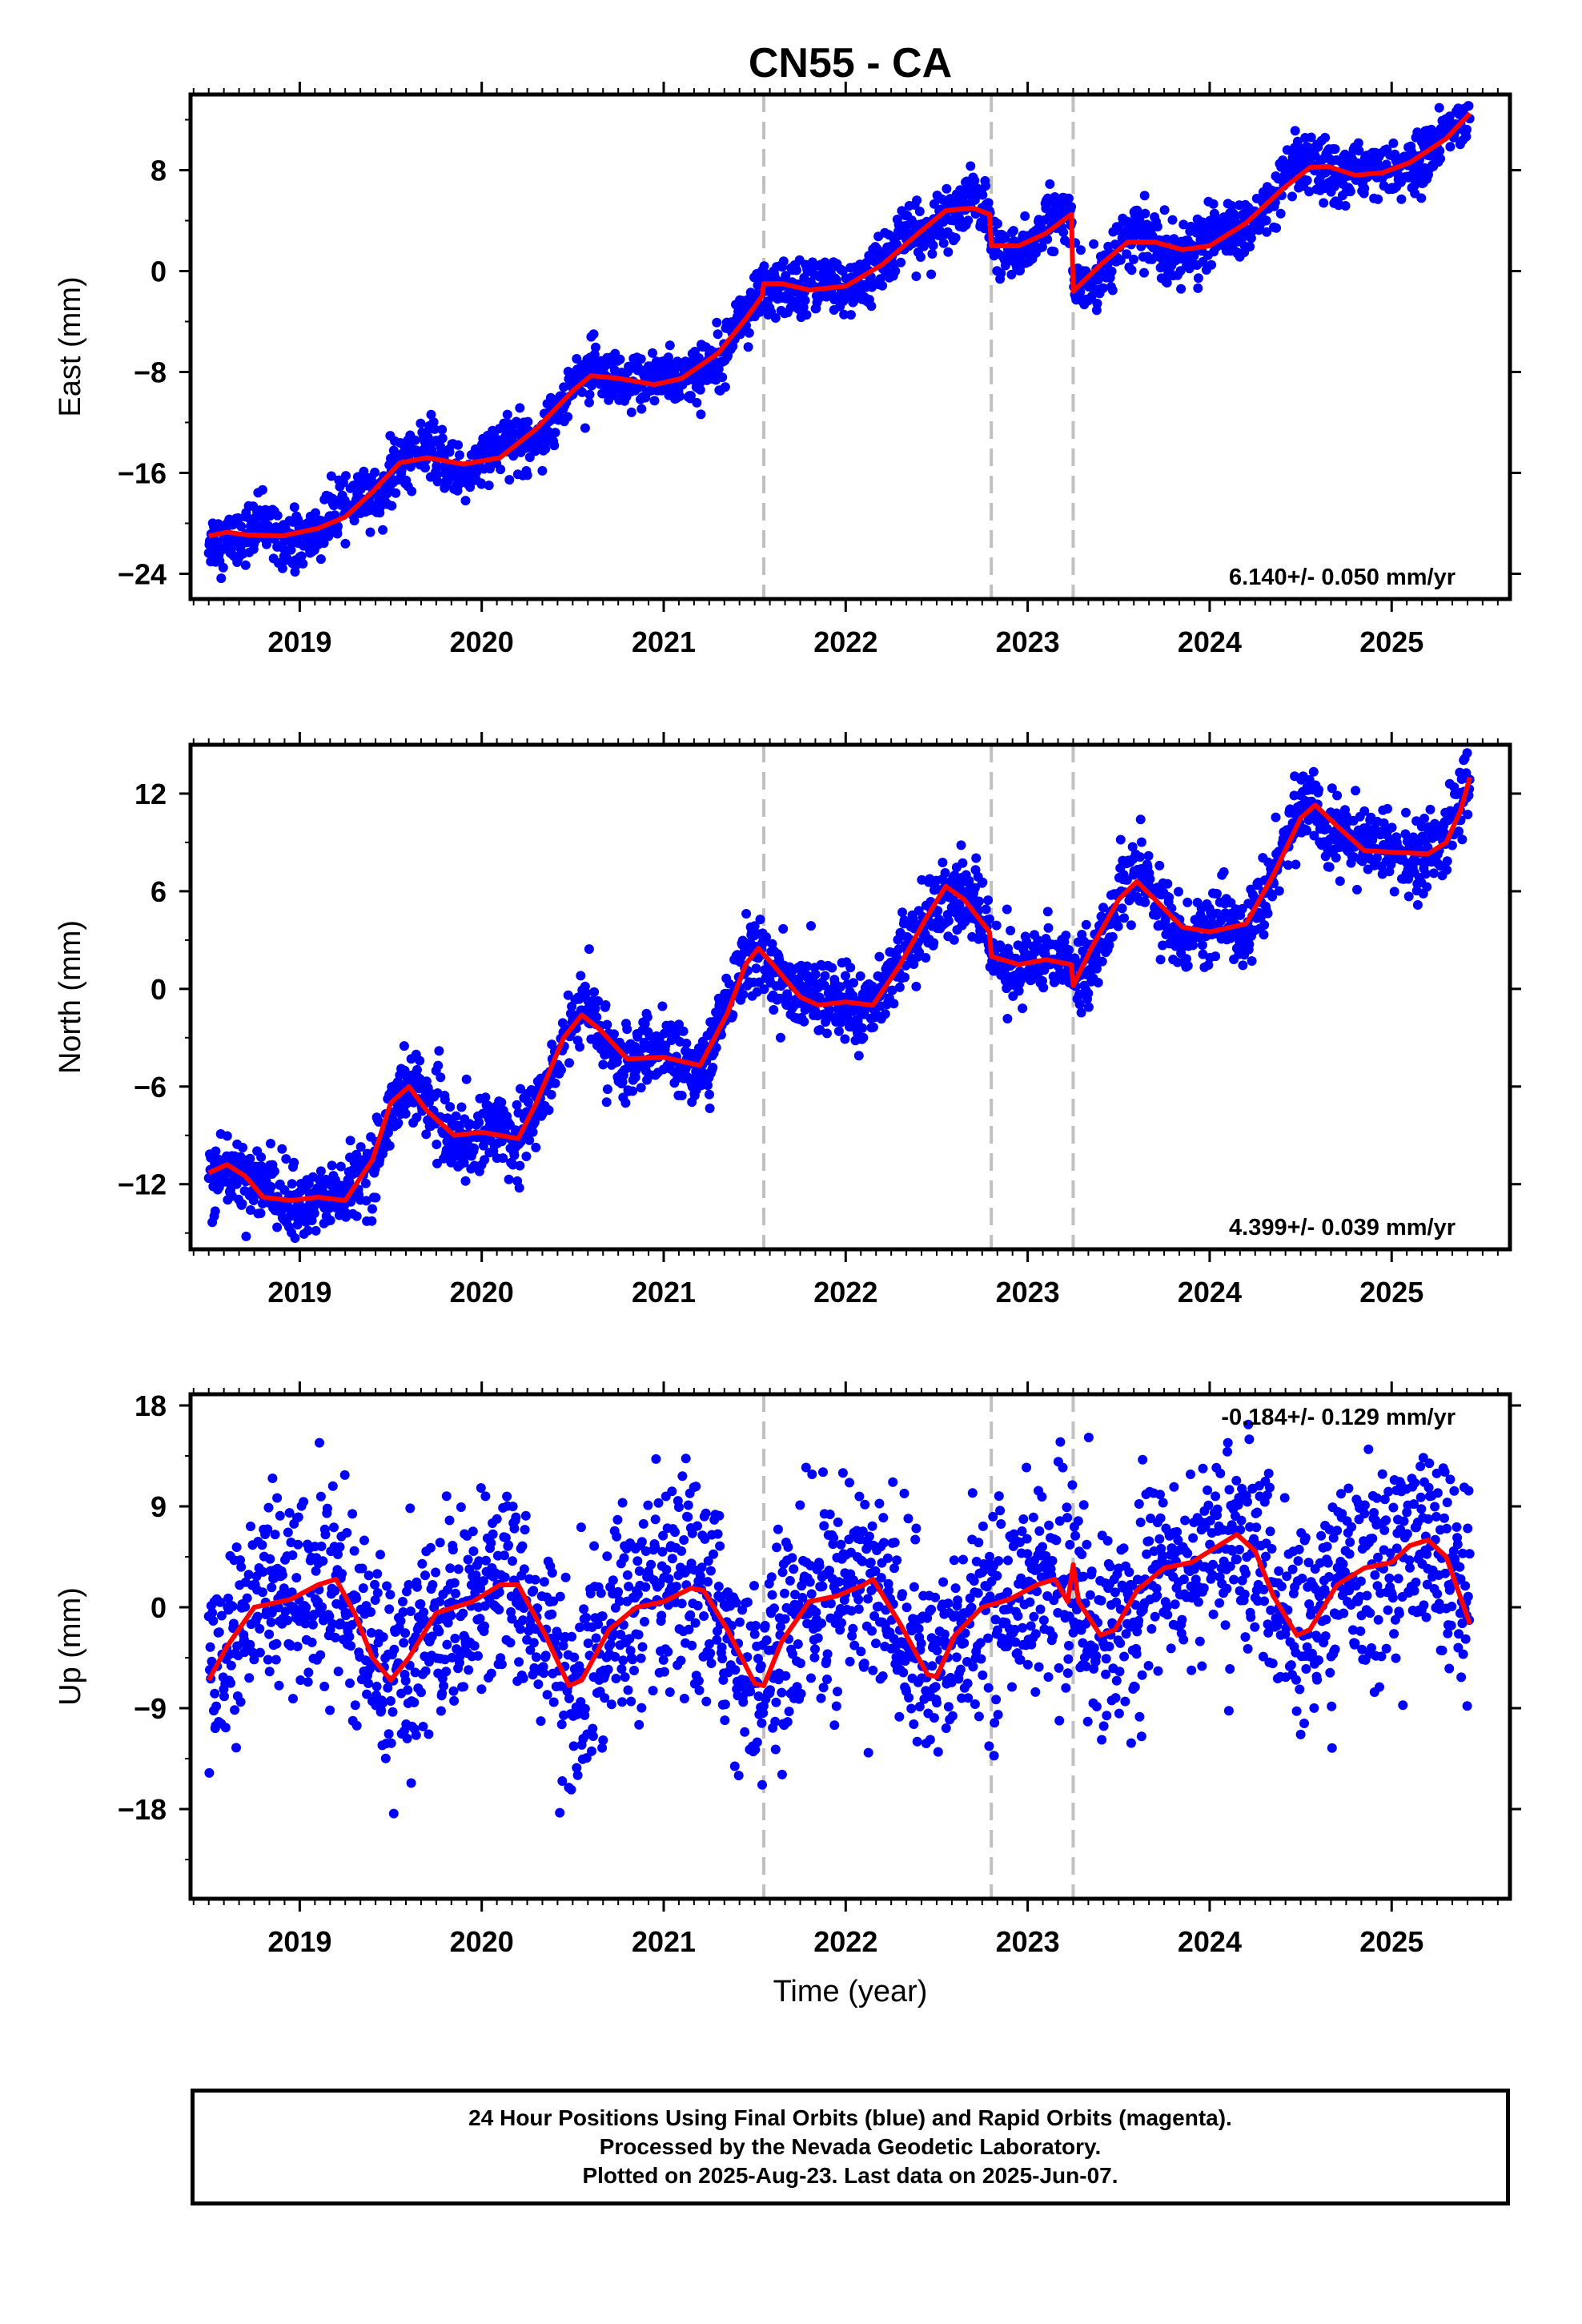 This screenshot has height=2324, width=1582. Describe the element at coordinates (1028, 641) in the screenshot. I see `x-tick-label: 2023` at that location.